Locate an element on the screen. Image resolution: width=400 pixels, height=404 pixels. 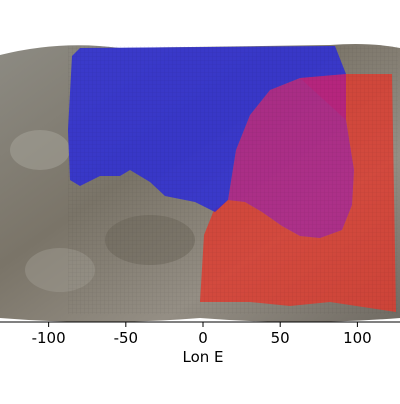
terrain-feature is located at coordinates (40, 150).